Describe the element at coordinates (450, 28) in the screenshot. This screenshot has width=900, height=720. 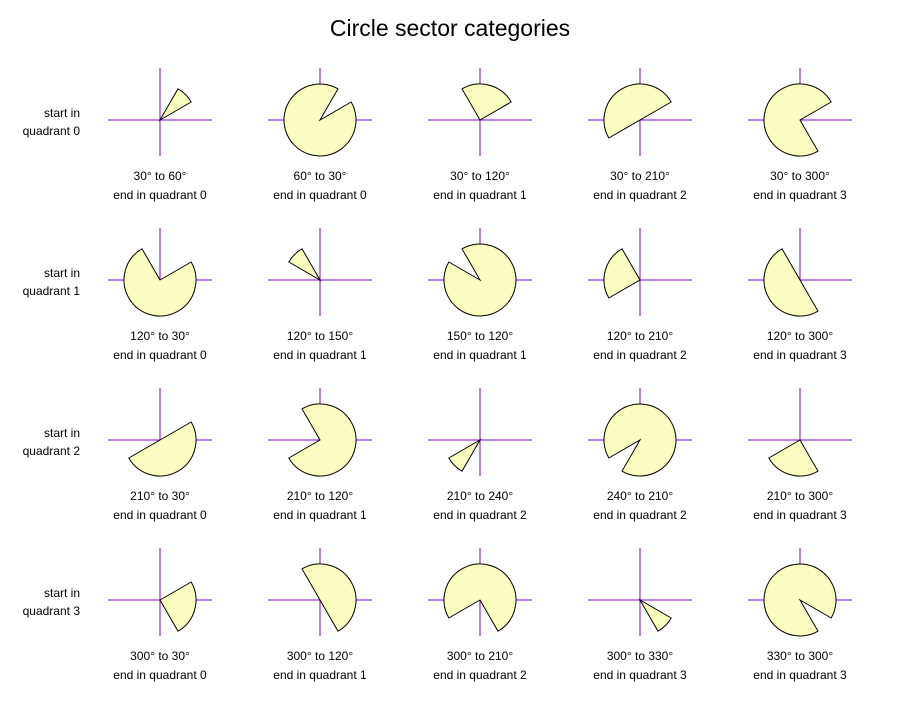
I see `diagram-title: Circle sector categories` at that location.